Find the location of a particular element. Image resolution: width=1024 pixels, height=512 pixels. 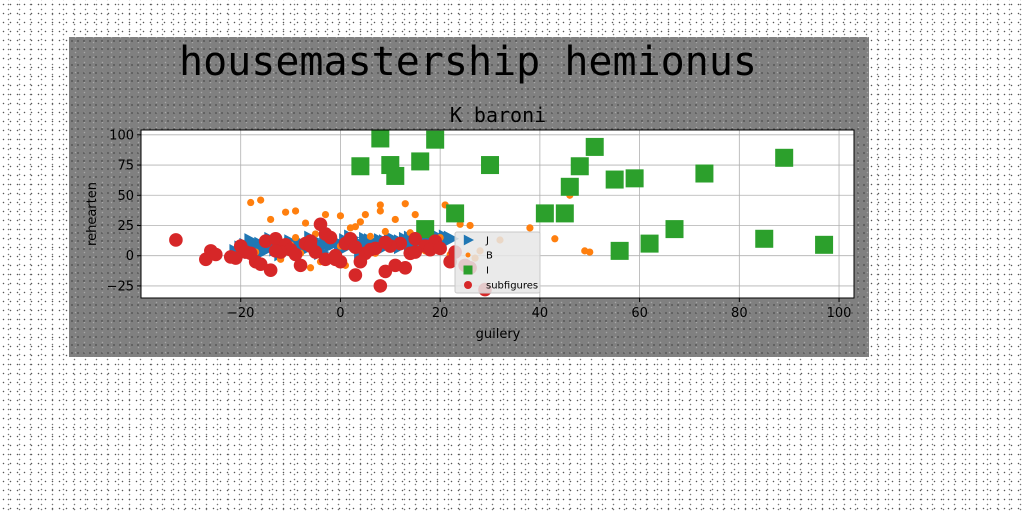

x-tick-label: 40 is located at coordinates (540, 313).